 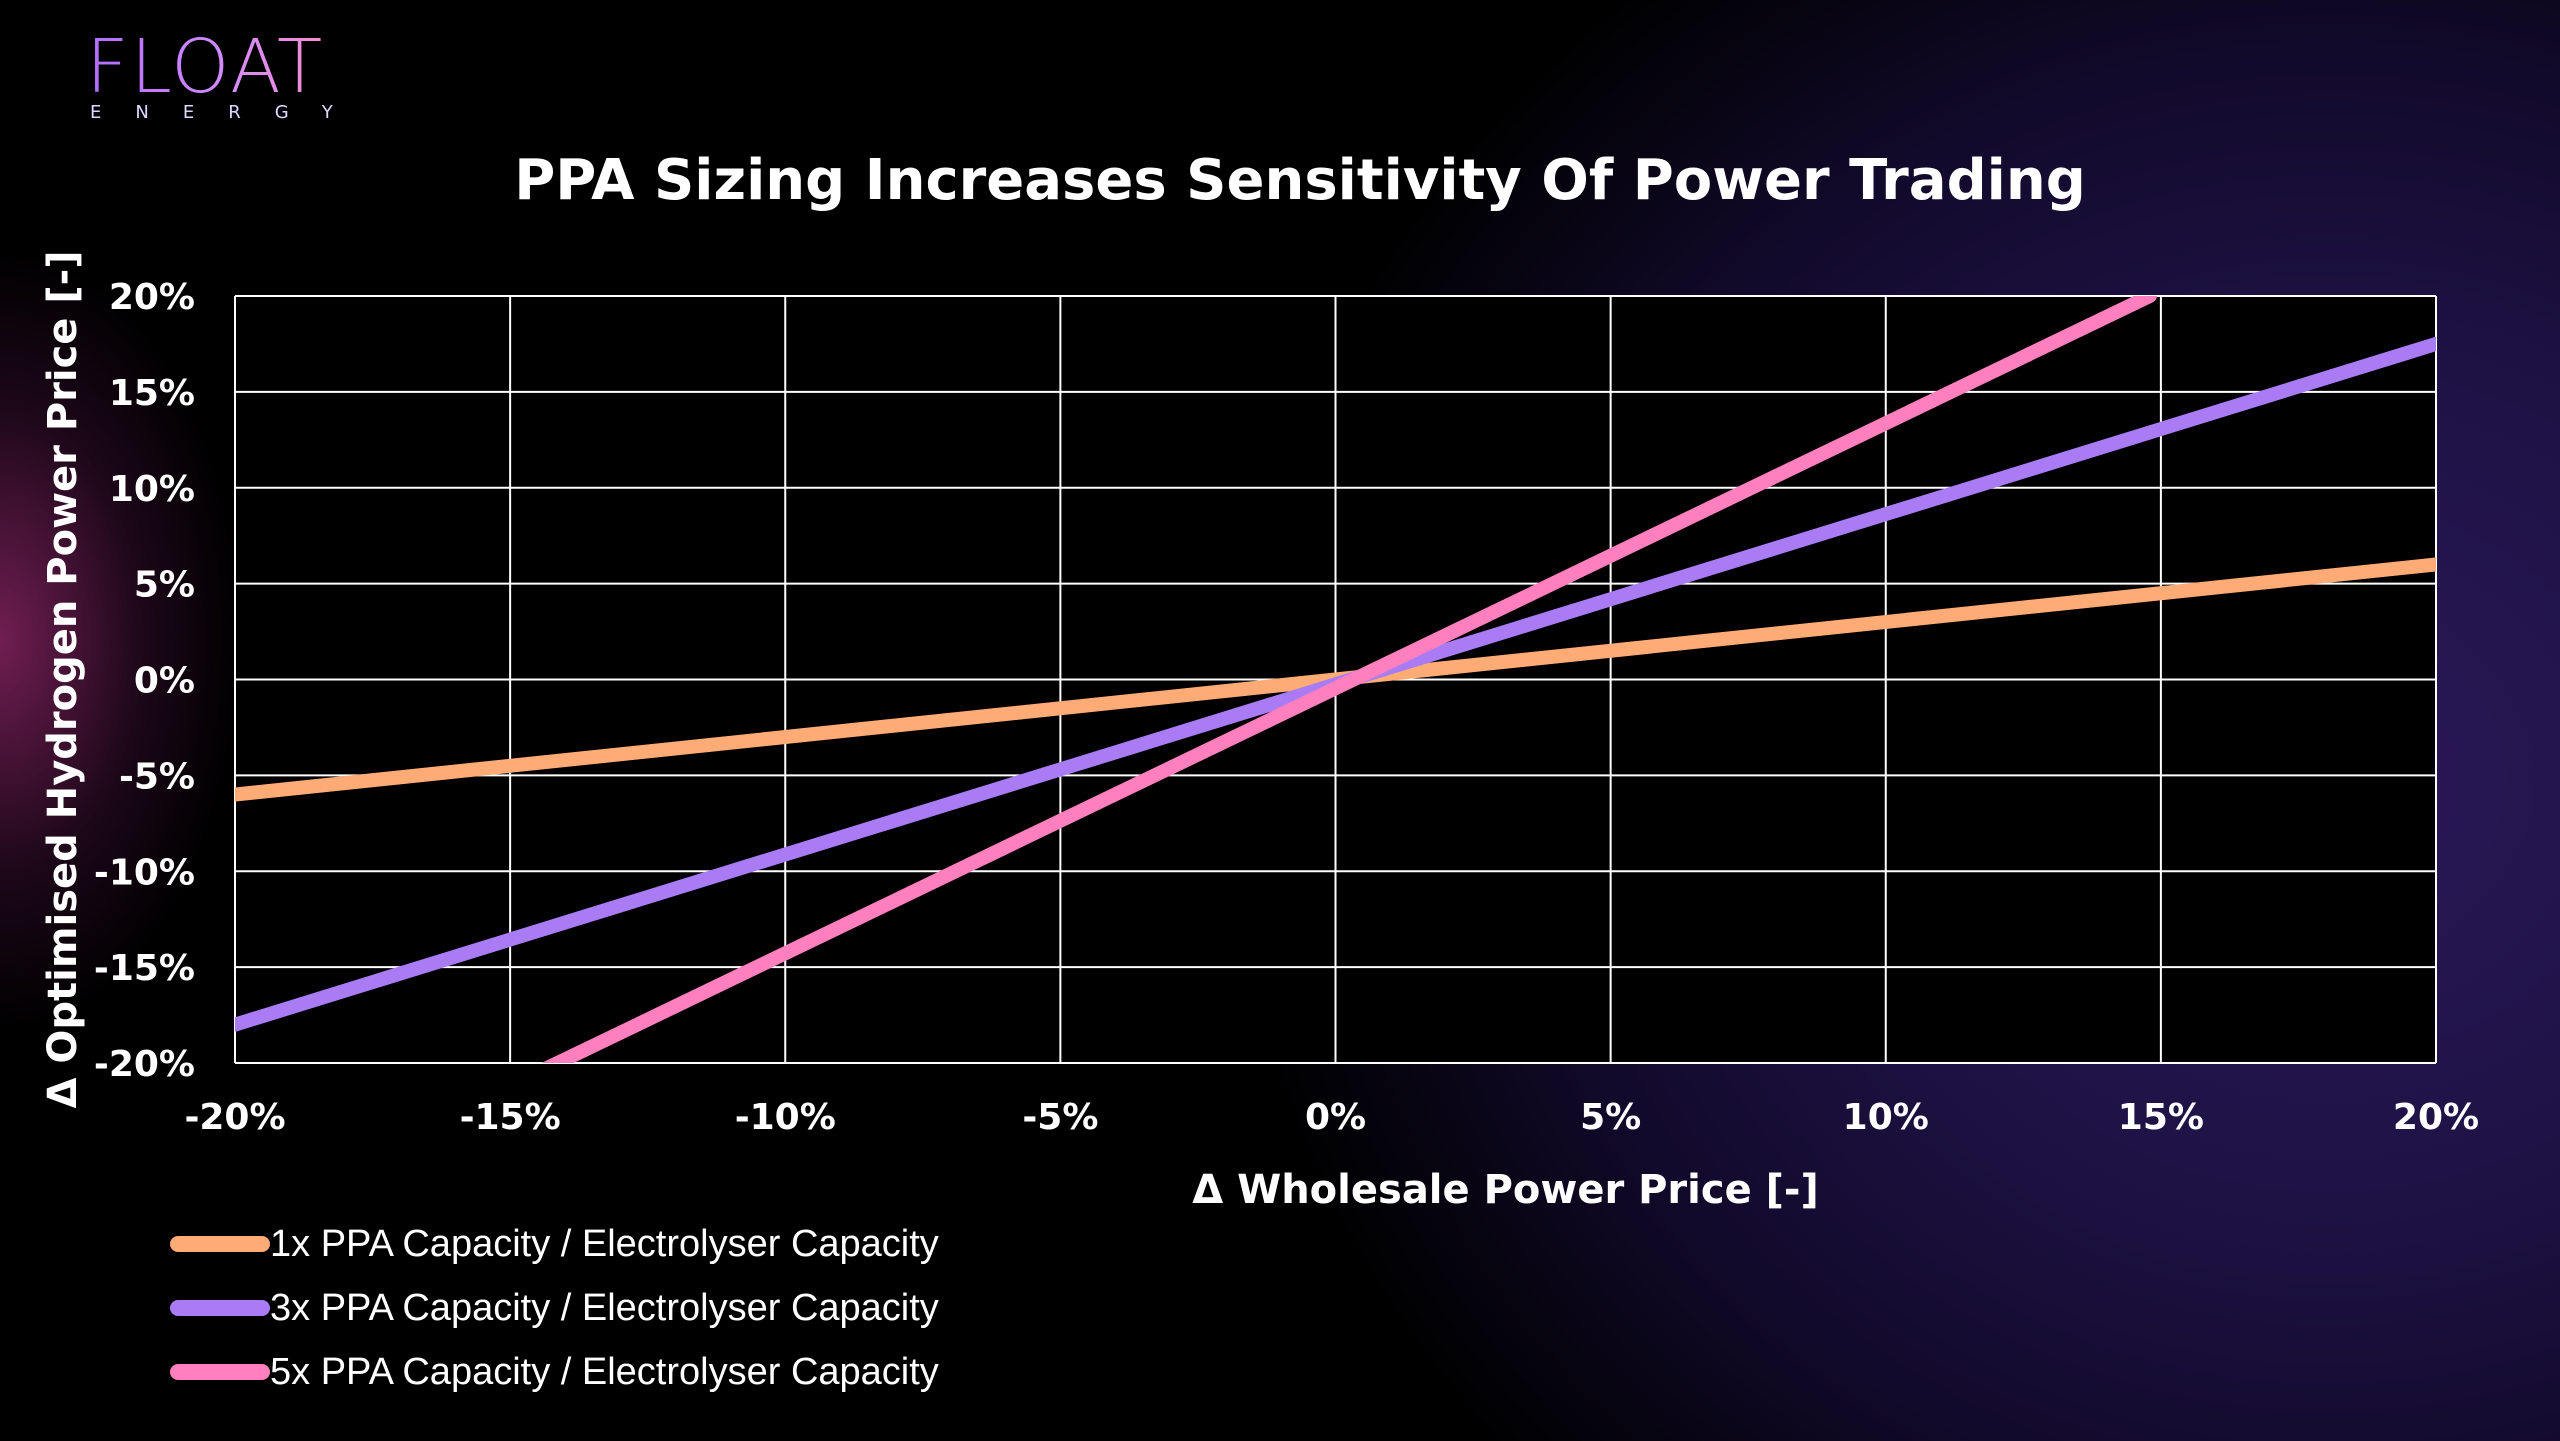 What do you see at coordinates (604, 1371) in the screenshot?
I see `legend-label-5x: 5x PPA Capacity / Electrolyser Capacity` at bounding box center [604, 1371].